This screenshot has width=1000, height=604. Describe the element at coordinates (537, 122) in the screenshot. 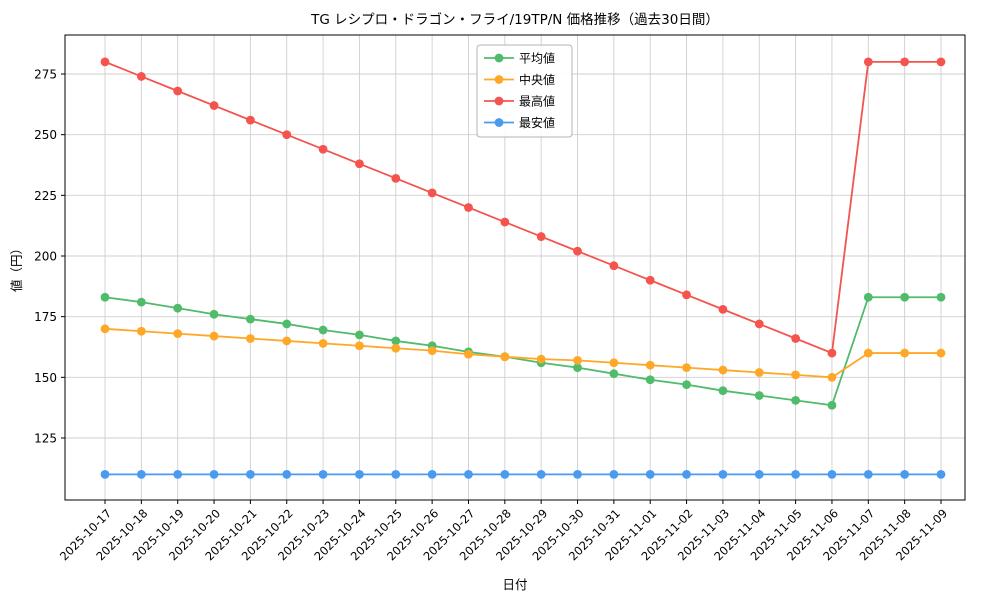

I see `legend-label: 最安値` at that location.